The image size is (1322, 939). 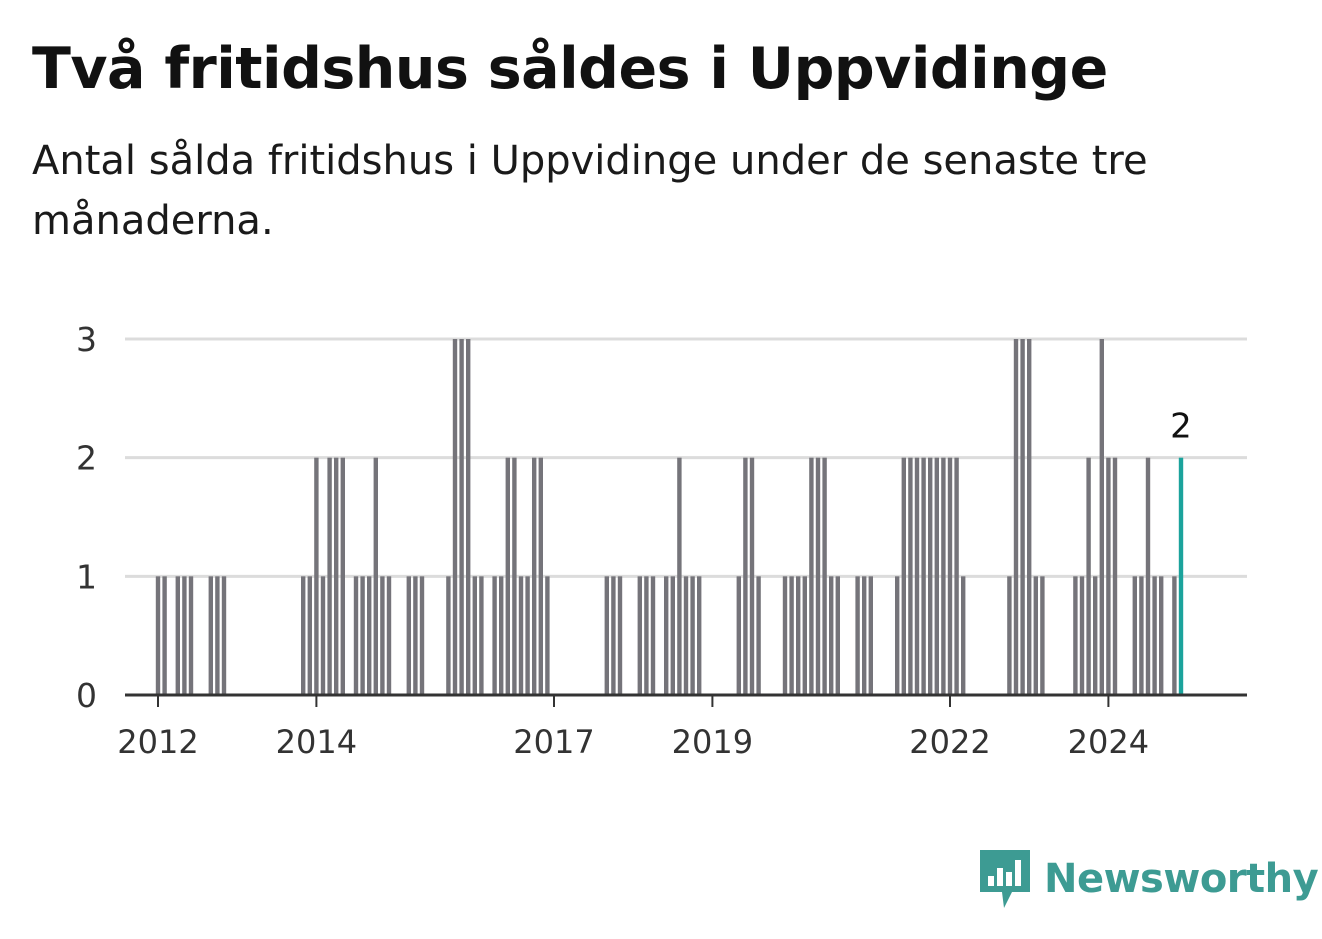 I want to click on bar-highlighted, so click(x=1181, y=576).